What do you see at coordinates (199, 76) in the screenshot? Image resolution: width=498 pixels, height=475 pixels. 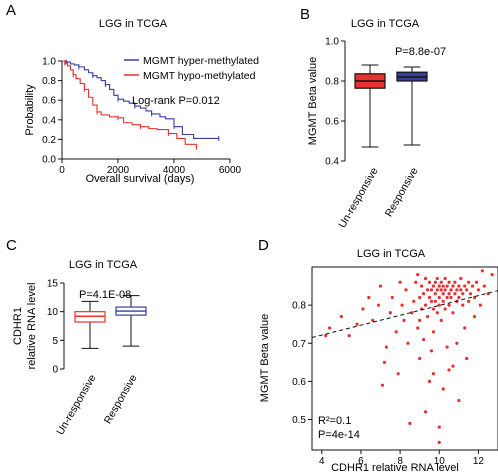 I see `legend-label-hypo: MGMT hypo-methylated` at bounding box center [199, 76].